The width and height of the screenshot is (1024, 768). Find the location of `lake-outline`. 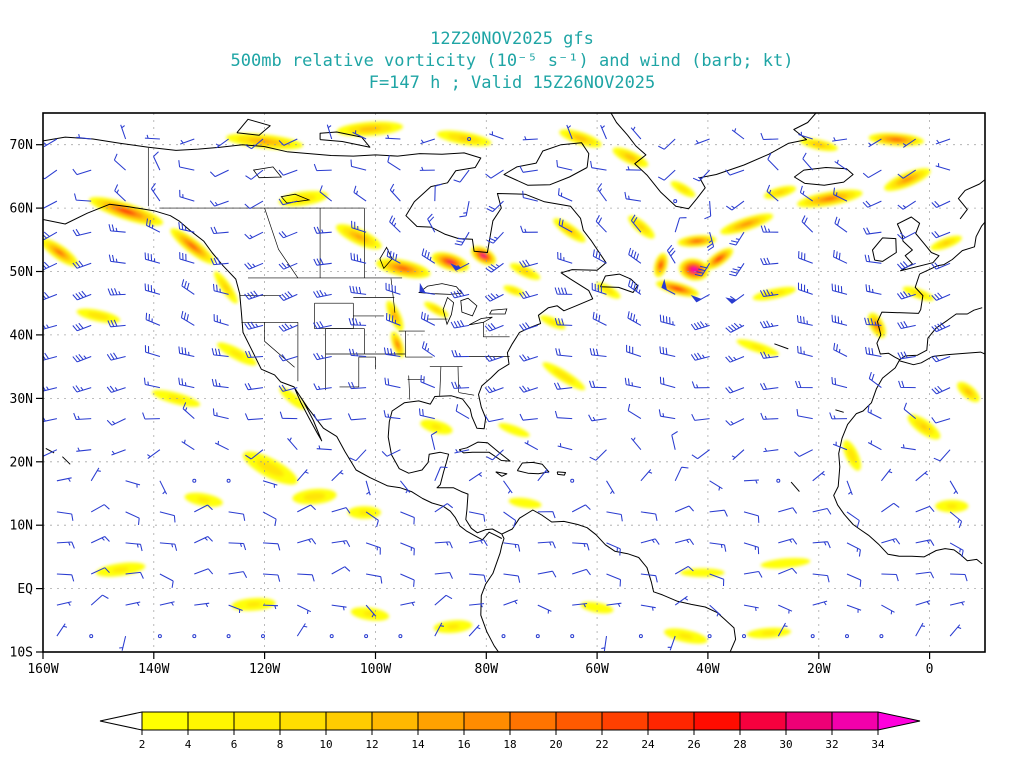

lake-outline is located at coordinates (267, 172).